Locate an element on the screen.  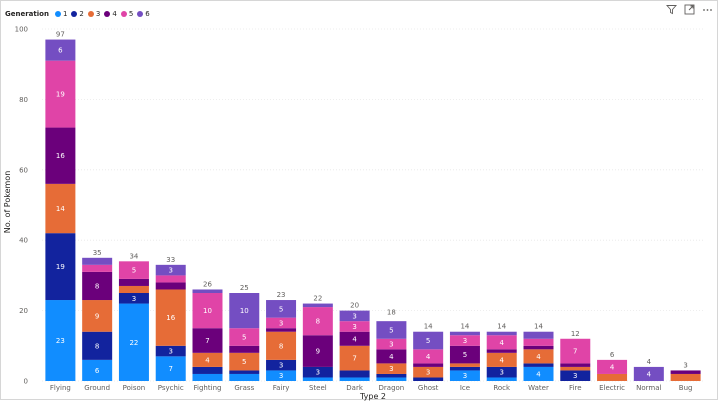
bar-stack-ghost: 3 4 5 14 is located at coordinates (428, 352).